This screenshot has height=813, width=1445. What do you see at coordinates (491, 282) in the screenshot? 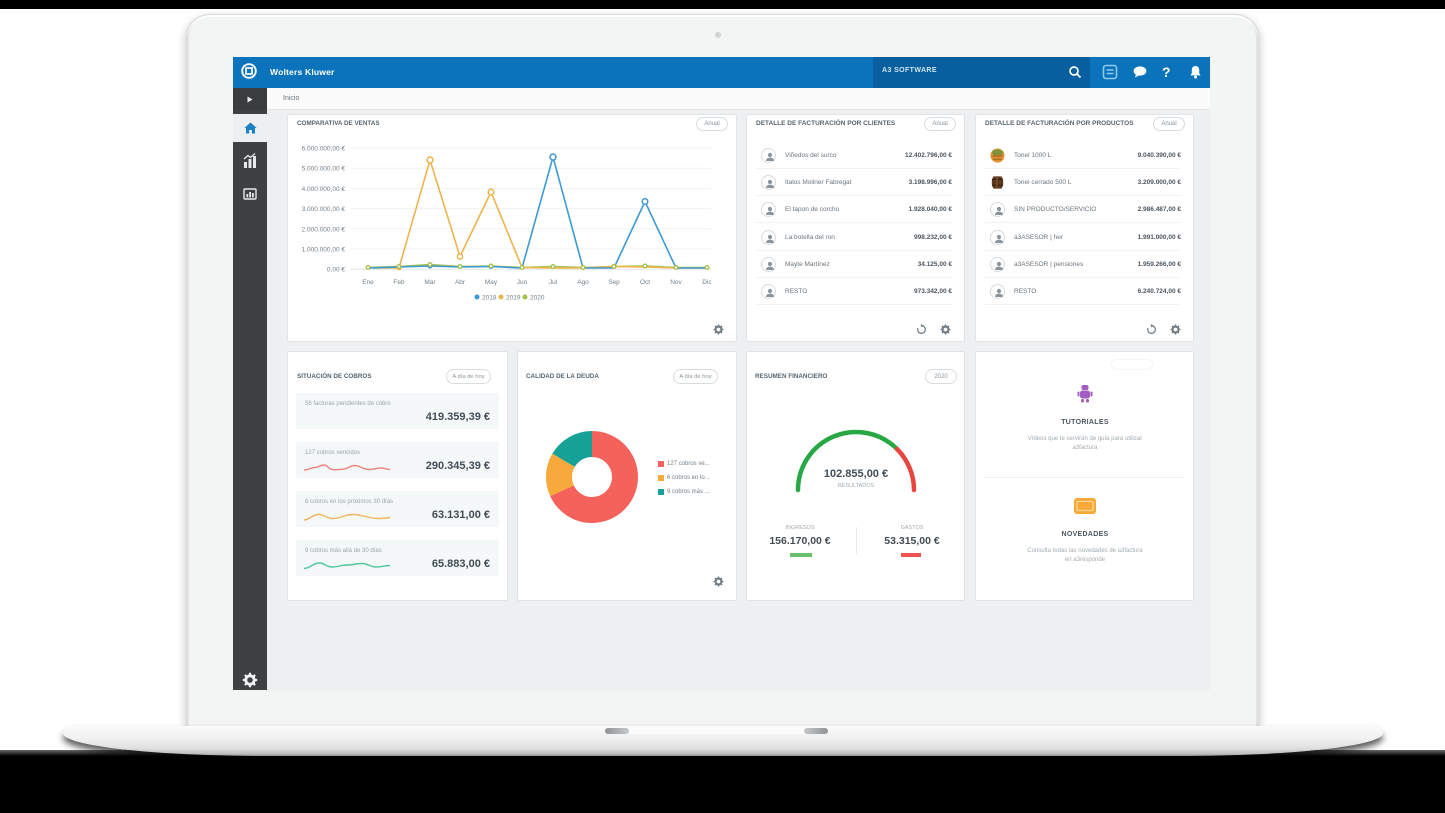
I see `svg-text: May` at bounding box center [491, 282].